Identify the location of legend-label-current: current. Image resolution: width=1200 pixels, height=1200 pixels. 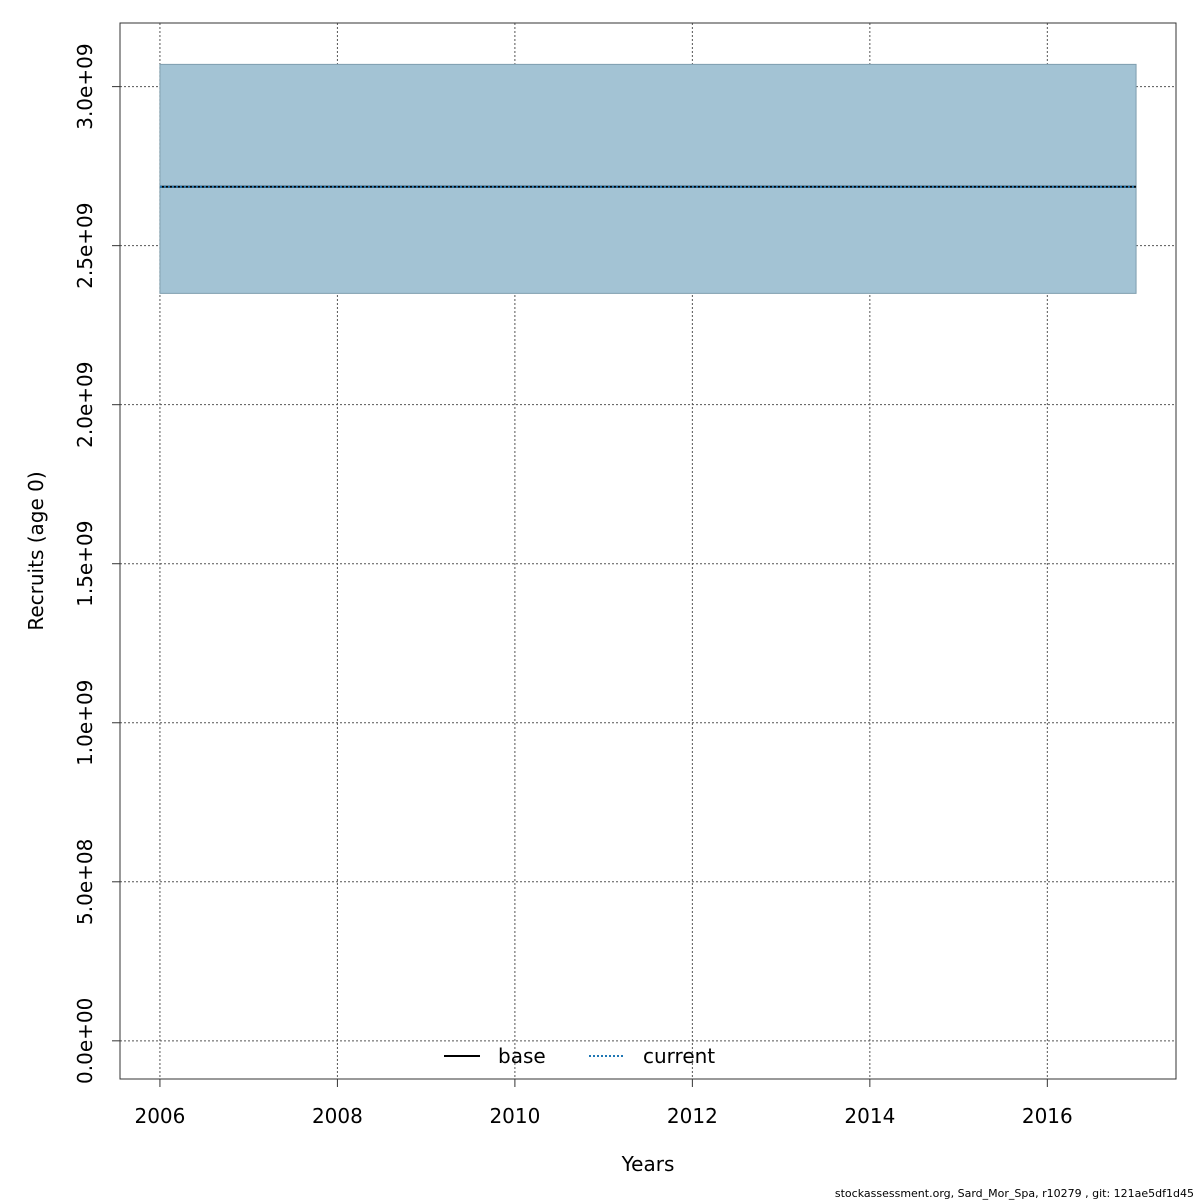
(679, 1056).